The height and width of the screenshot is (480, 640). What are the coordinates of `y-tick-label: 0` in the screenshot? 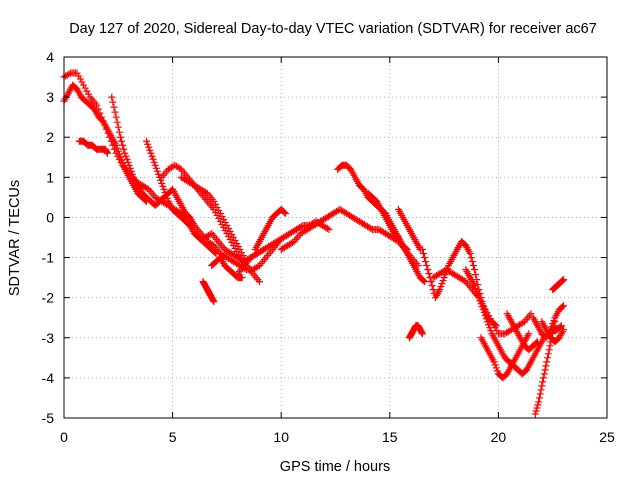 It's located at (50, 217).